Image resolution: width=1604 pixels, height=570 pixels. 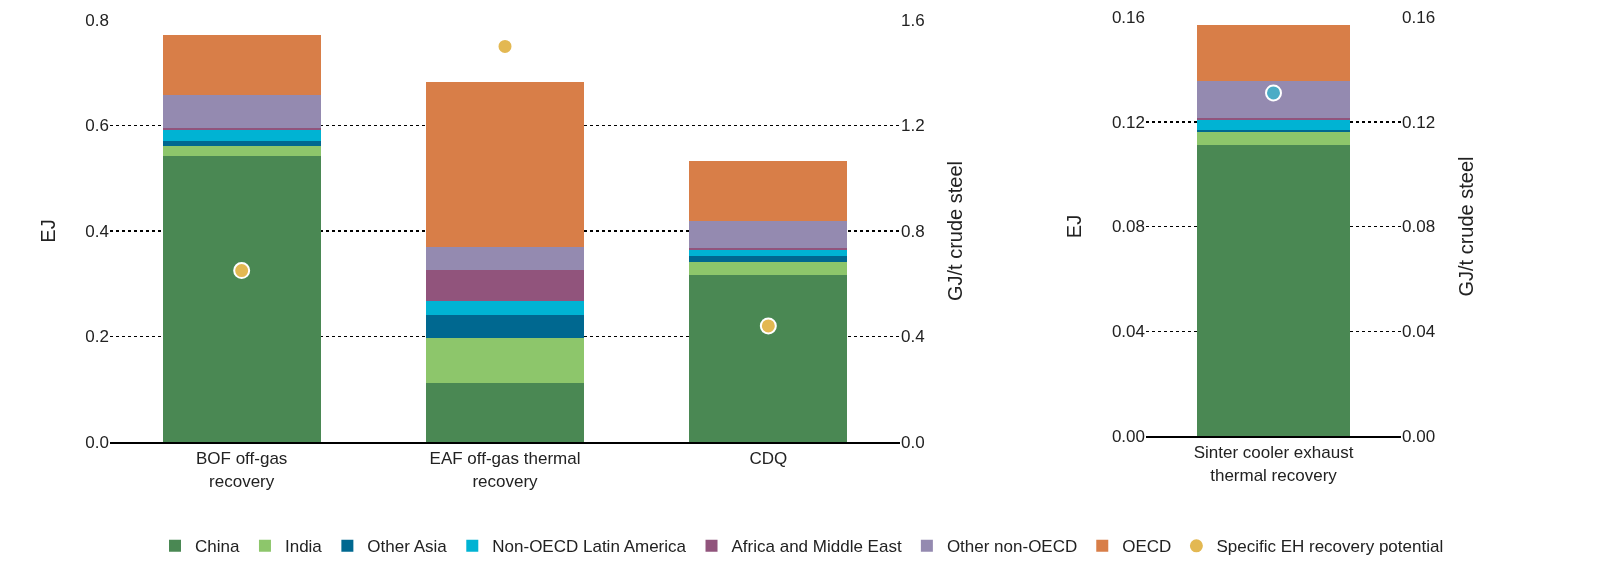 What do you see at coordinates (1419, 227) in the screenshot?
I see `y2-tick-label: 0.08` at bounding box center [1419, 227].